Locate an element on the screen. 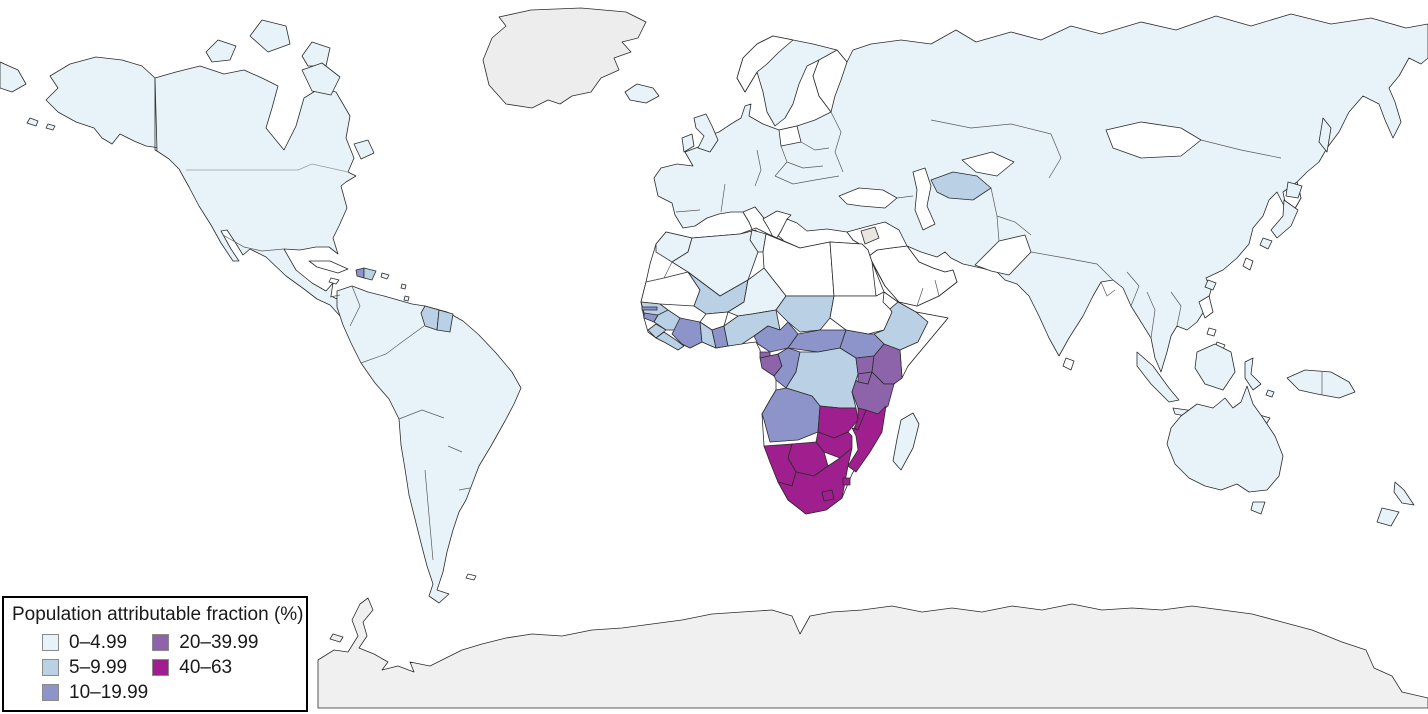  country-haiti is located at coordinates (360, 273).